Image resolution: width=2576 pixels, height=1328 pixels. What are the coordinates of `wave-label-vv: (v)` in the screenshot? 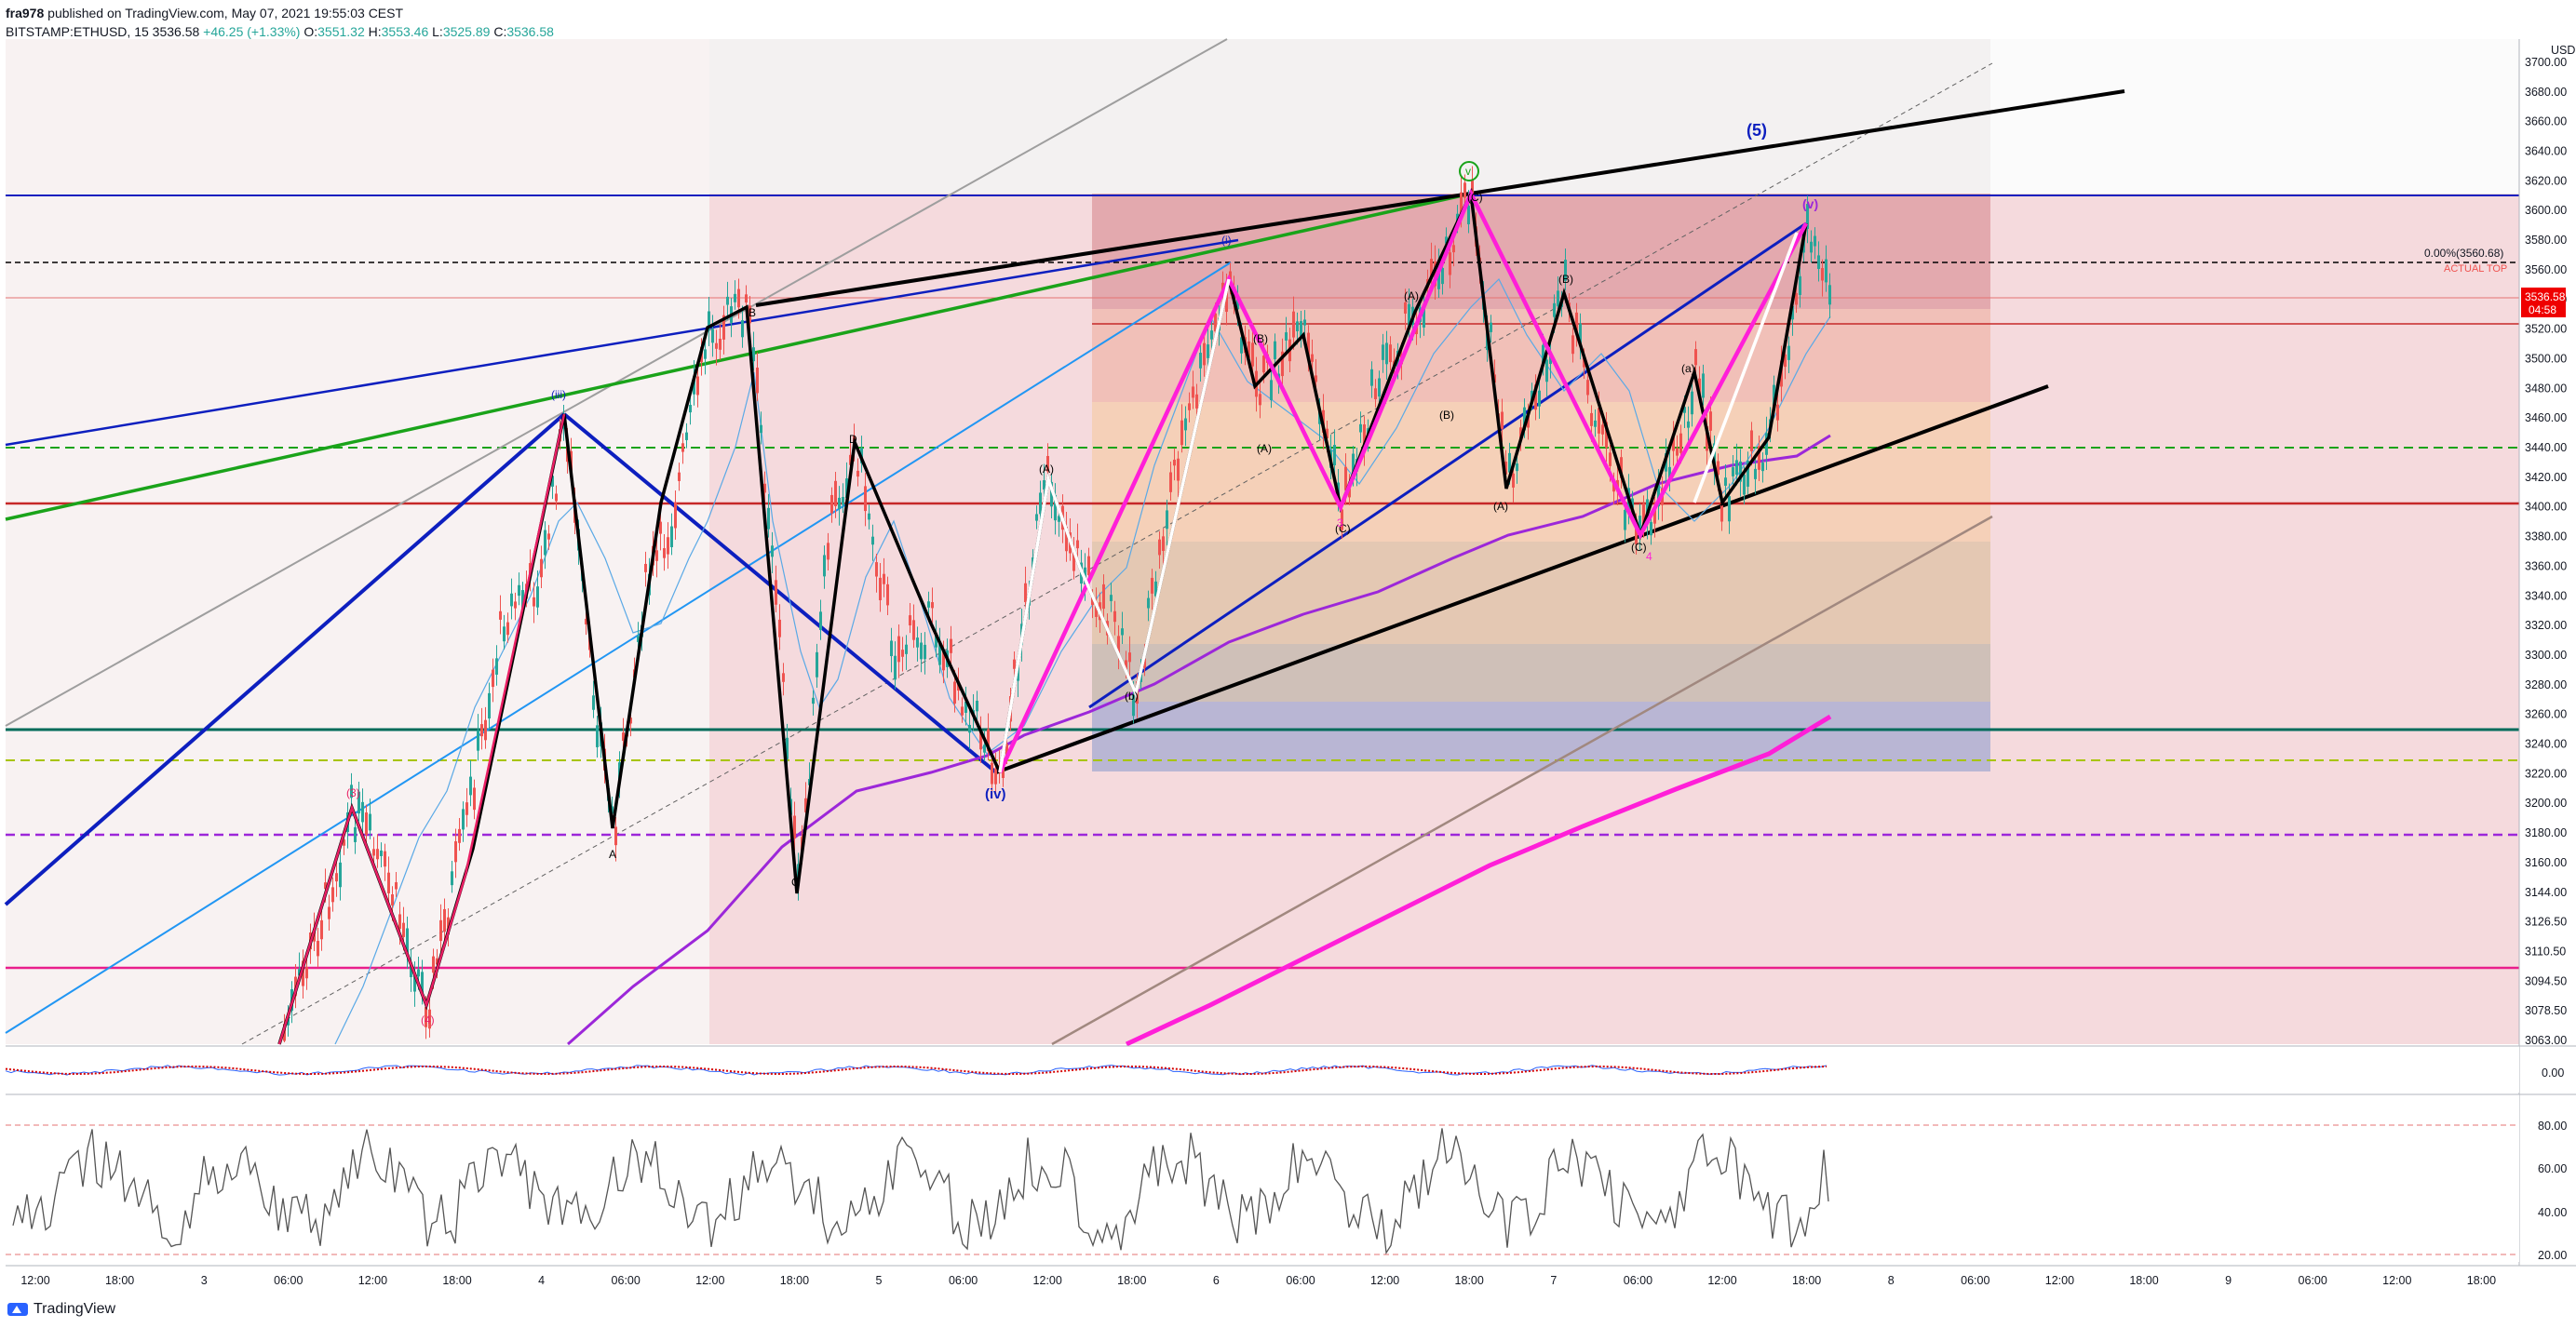 It's located at (1810, 203).